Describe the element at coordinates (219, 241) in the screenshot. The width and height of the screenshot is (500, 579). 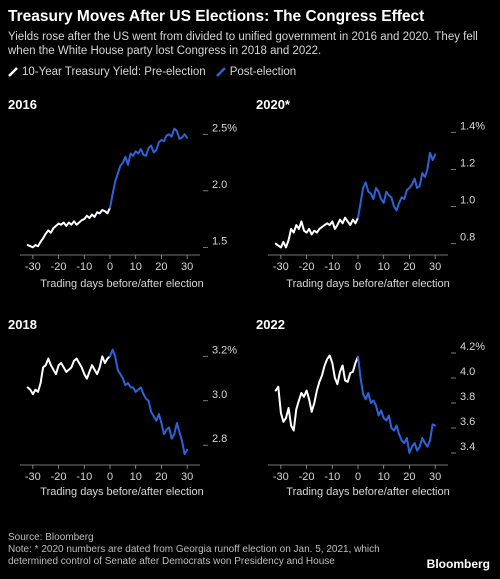
I see `y-tick-label: 1.5` at that location.